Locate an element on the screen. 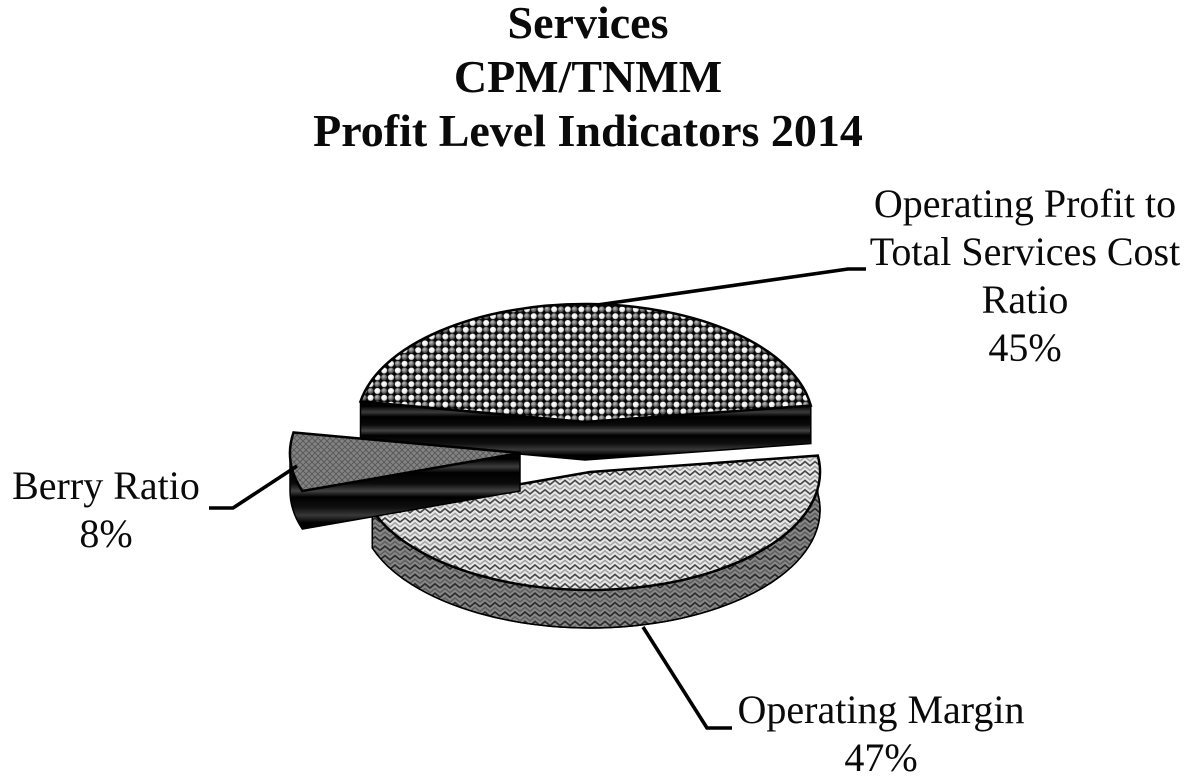  callout-operating-profit-text-1: Operating Profit to is located at coordinates (1025, 203).